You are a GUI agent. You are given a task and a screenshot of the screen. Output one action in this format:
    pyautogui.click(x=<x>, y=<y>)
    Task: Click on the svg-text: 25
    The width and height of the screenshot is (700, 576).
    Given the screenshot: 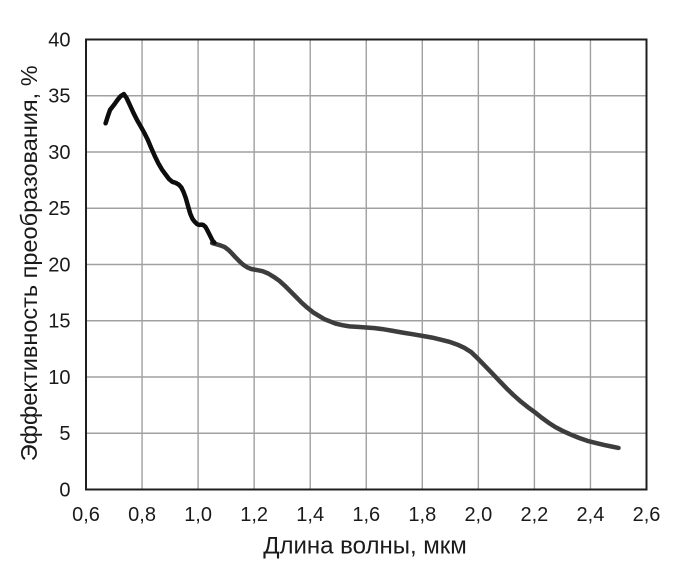 What is the action you would take?
    pyautogui.click(x=59, y=209)
    